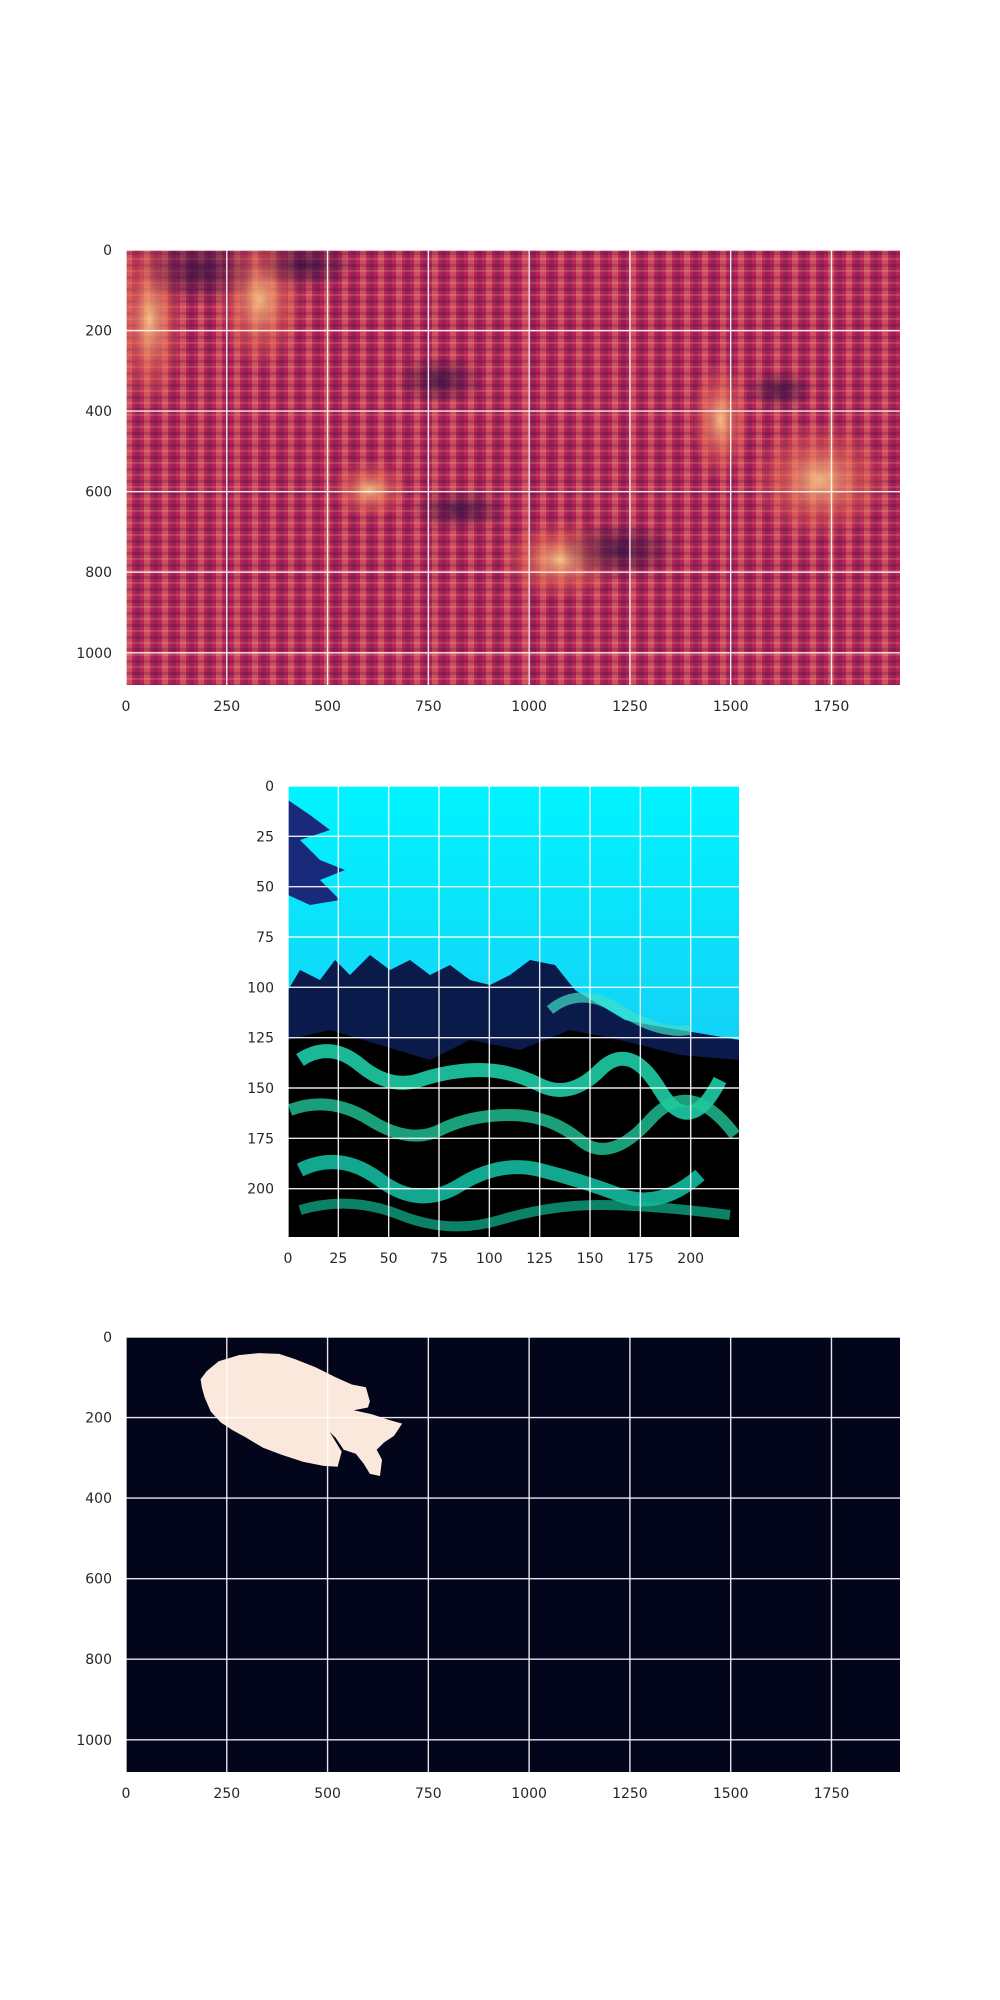 The width and height of the screenshot is (1000, 2000). I want to click on heatmap-x-tick-label: 500, so click(327, 707).